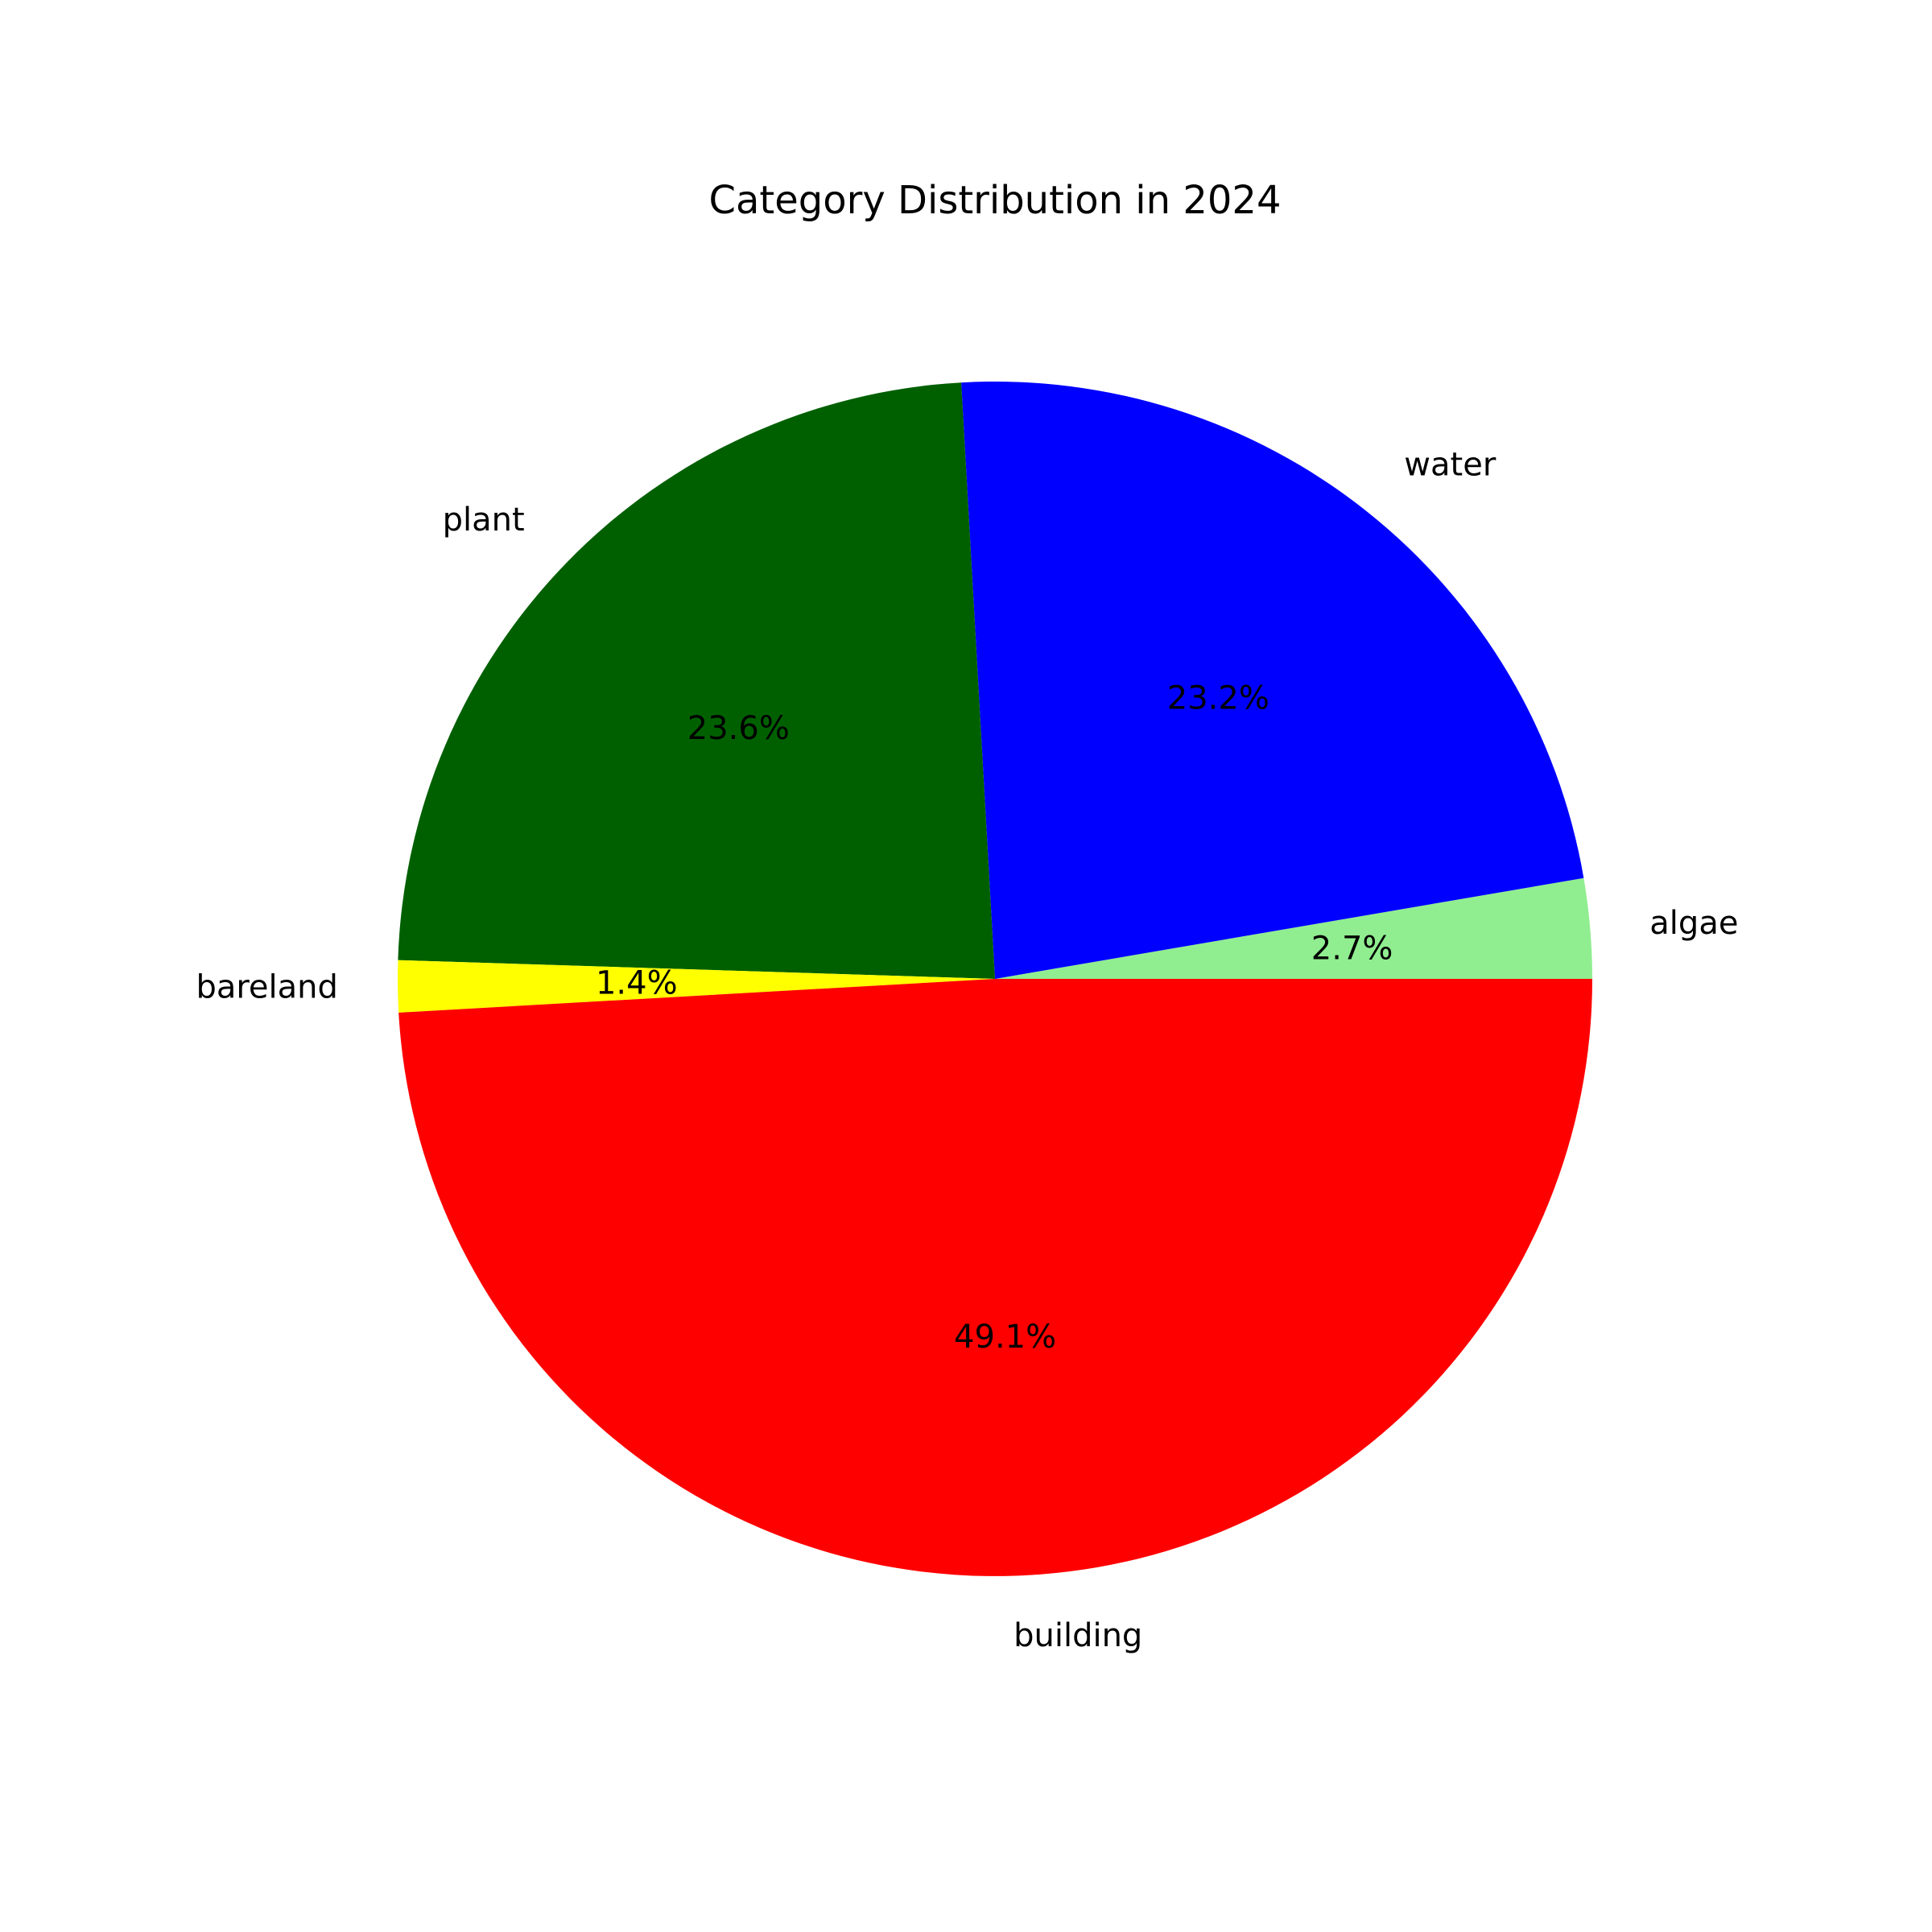  Describe the element at coordinates (637, 983) in the screenshot. I see `pct-label-bareland: 1.4%` at that location.